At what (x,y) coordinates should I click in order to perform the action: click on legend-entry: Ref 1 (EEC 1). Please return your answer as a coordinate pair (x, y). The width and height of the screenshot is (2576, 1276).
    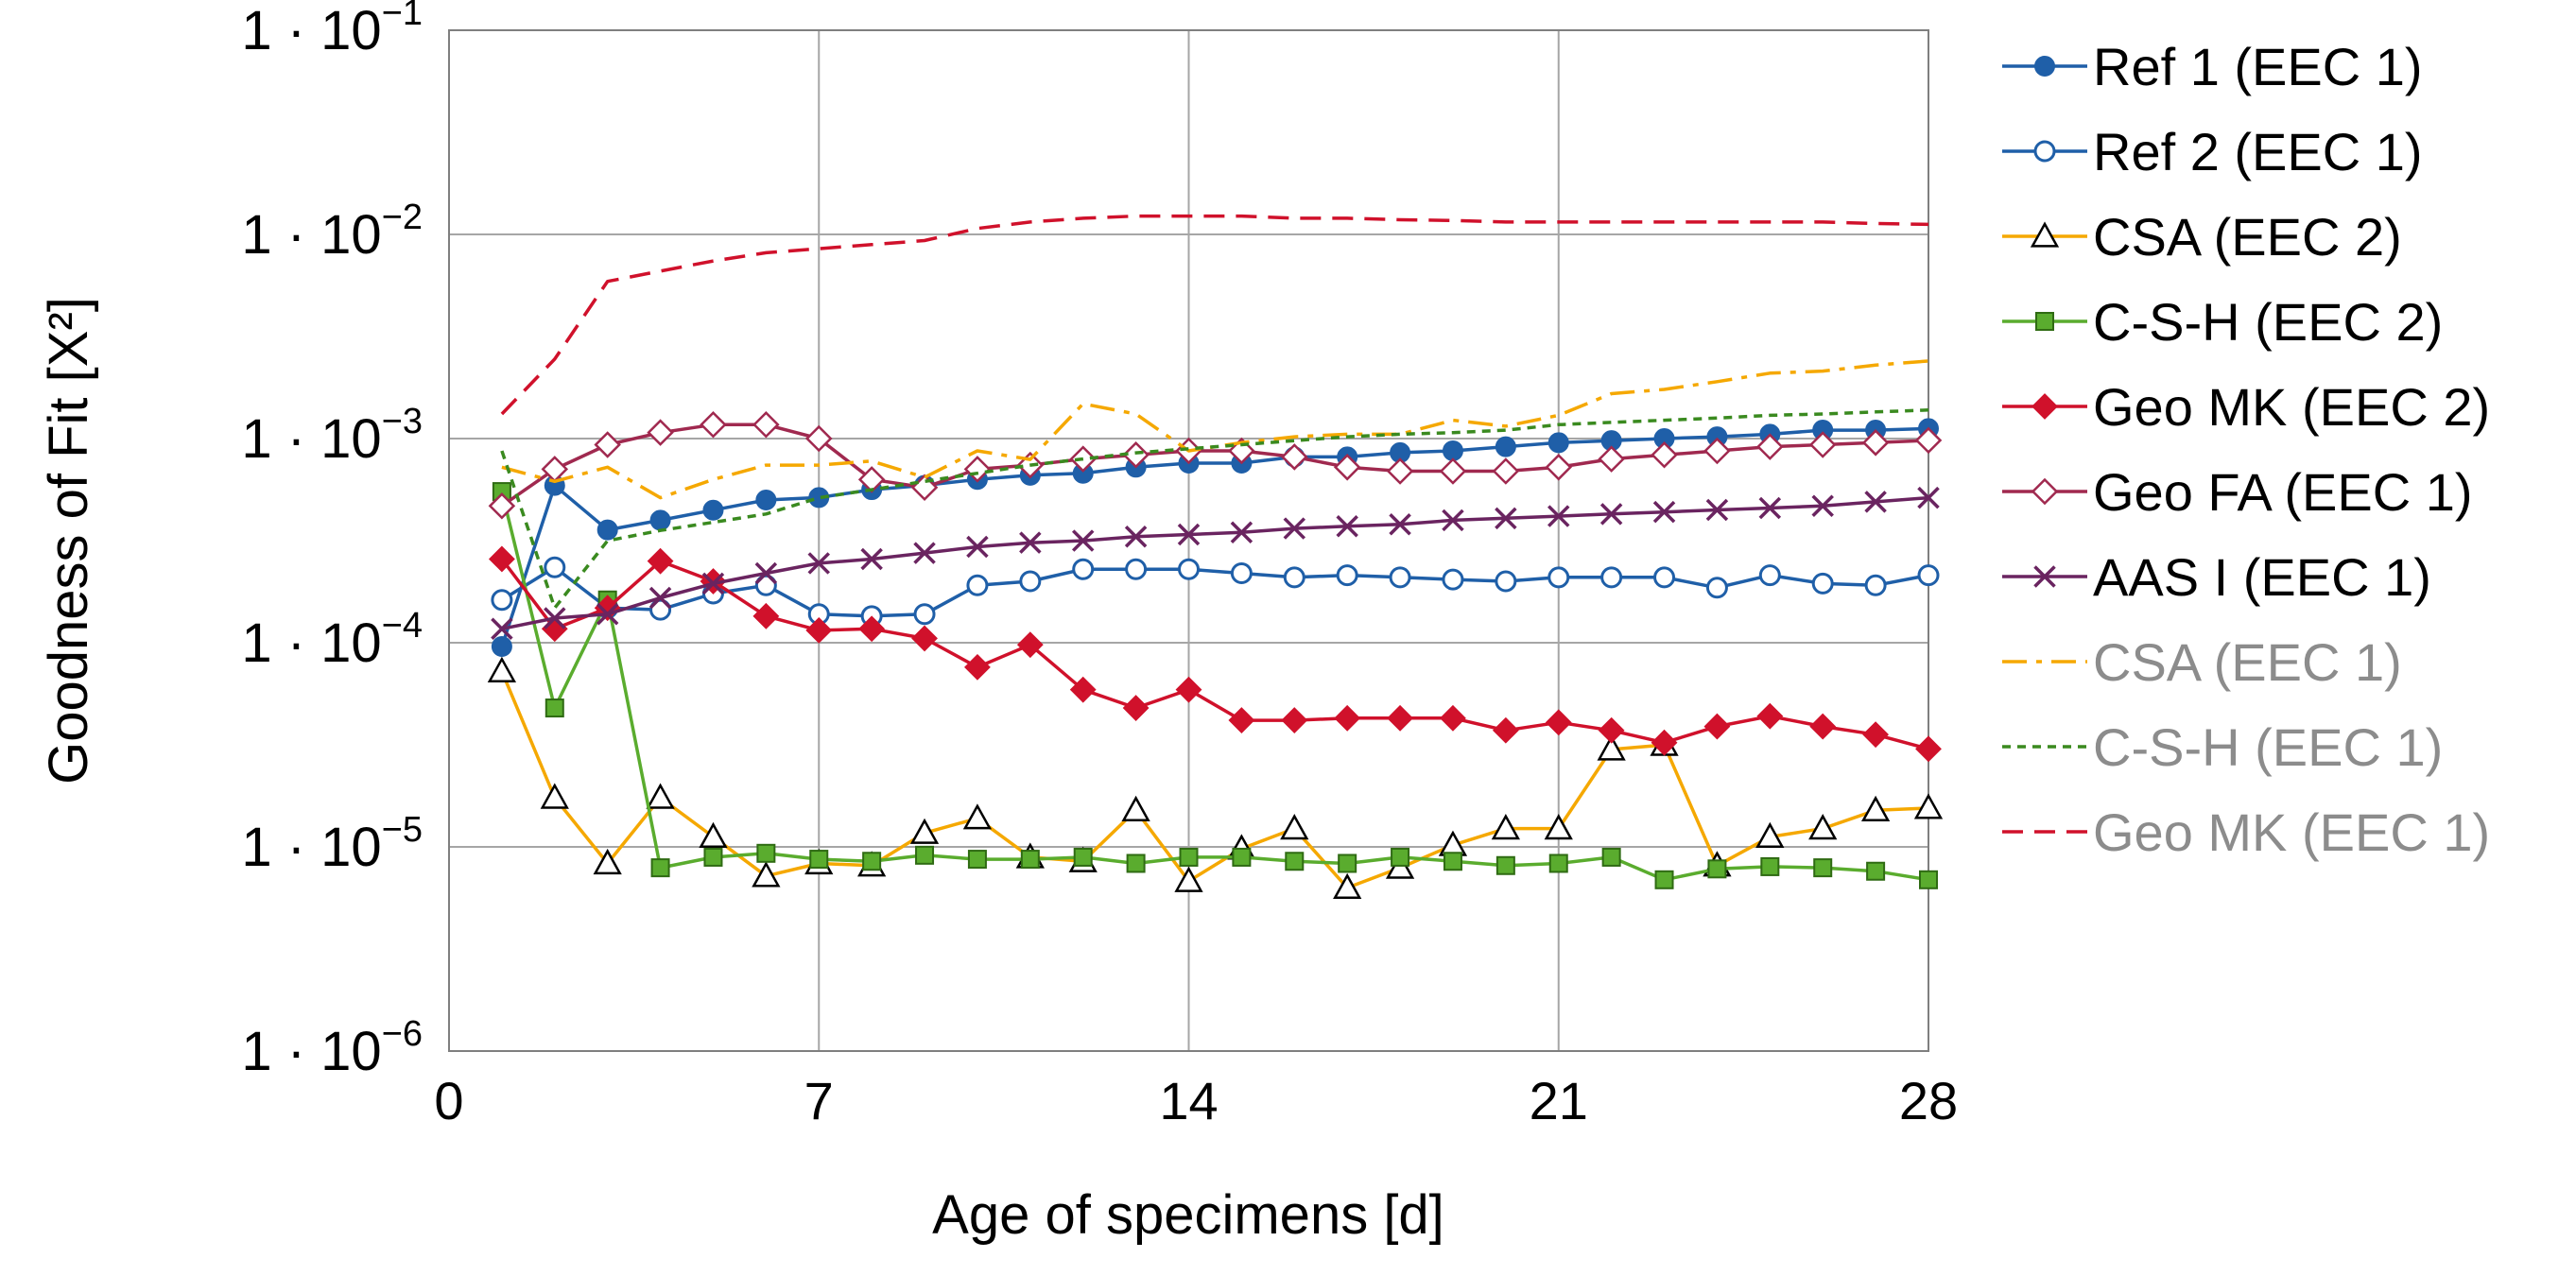
    Looking at the image, I should click on (2212, 67).